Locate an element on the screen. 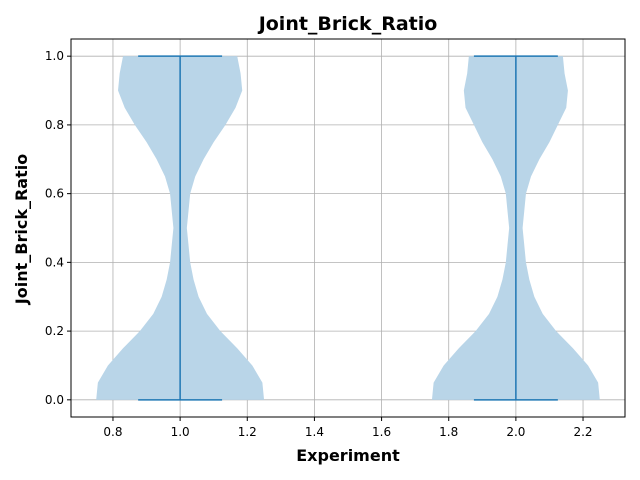  x-tick-label: 1.2 is located at coordinates (247, 432).